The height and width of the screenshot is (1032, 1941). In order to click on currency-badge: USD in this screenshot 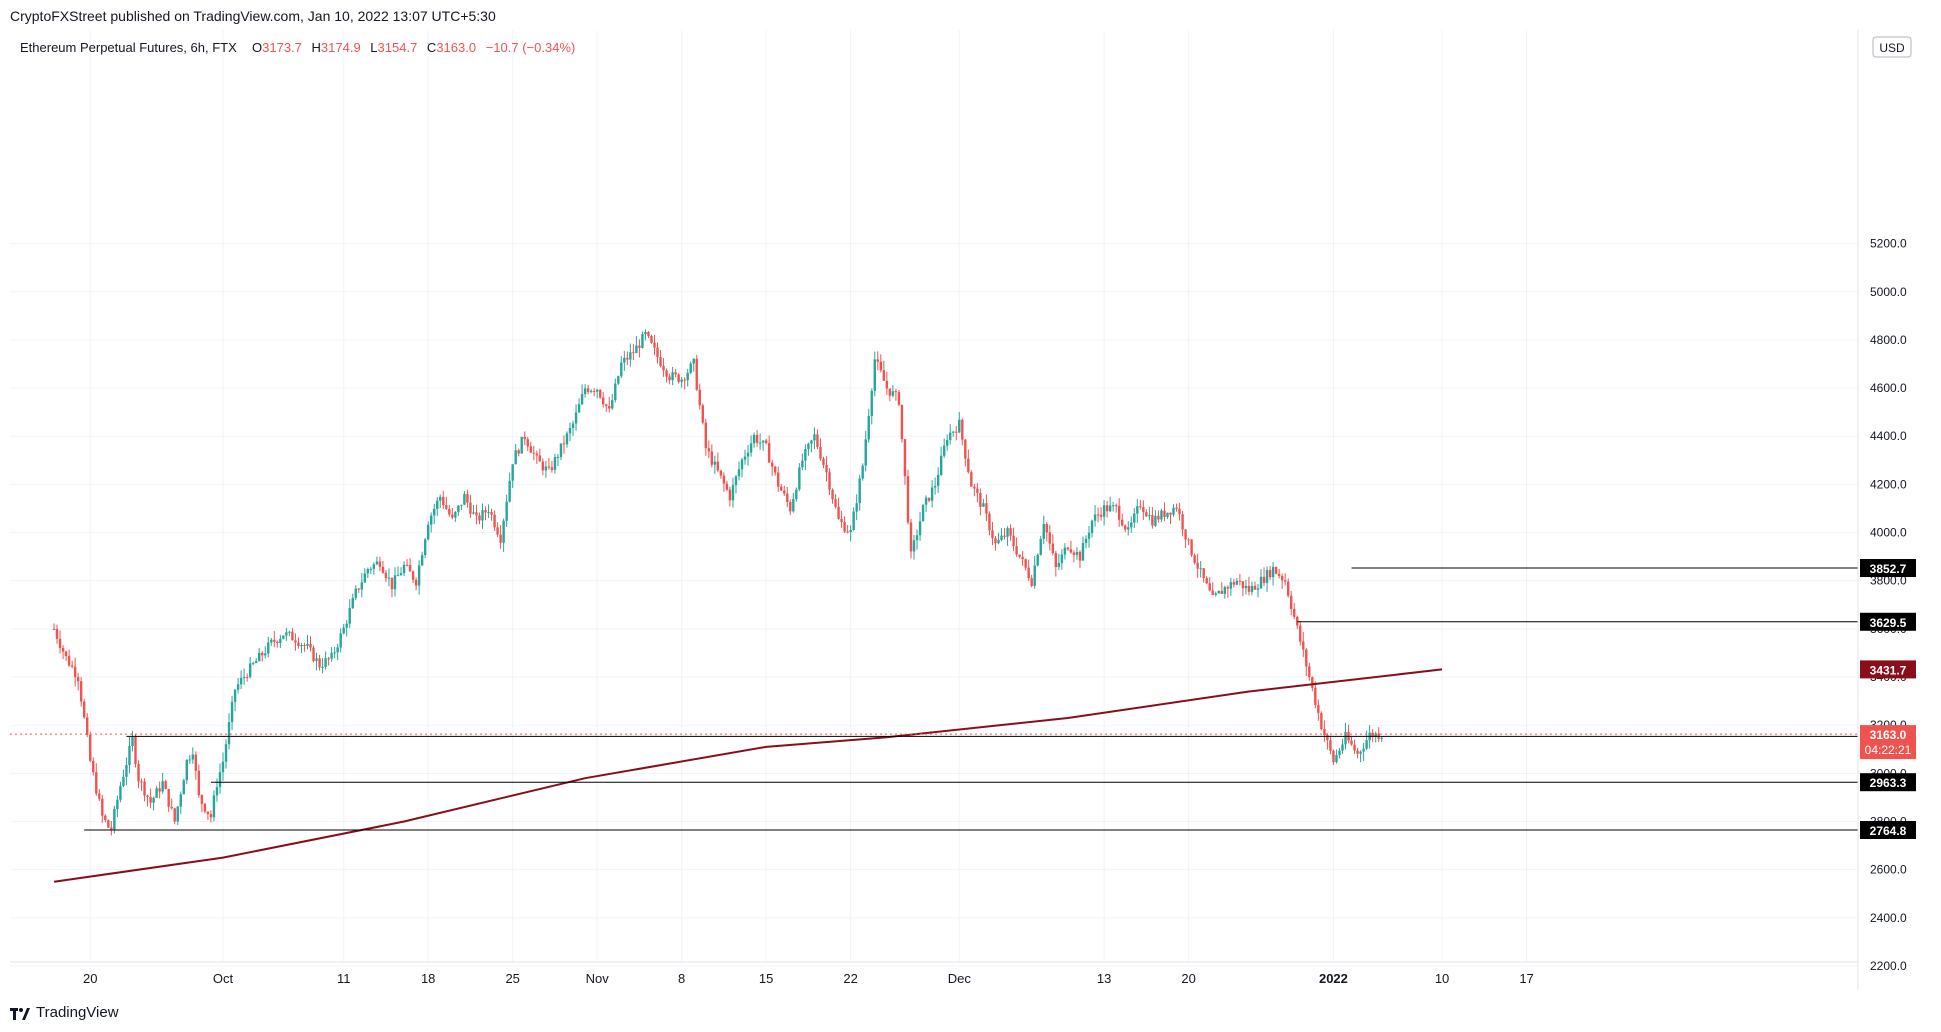, I will do `click(1892, 47)`.